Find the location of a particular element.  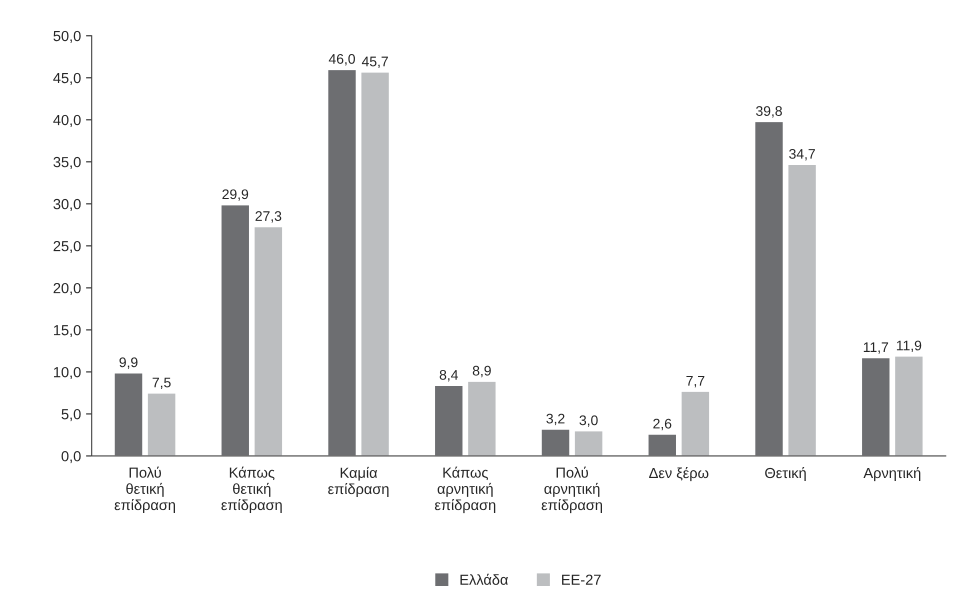

data-label: 8,9 is located at coordinates (481, 372).